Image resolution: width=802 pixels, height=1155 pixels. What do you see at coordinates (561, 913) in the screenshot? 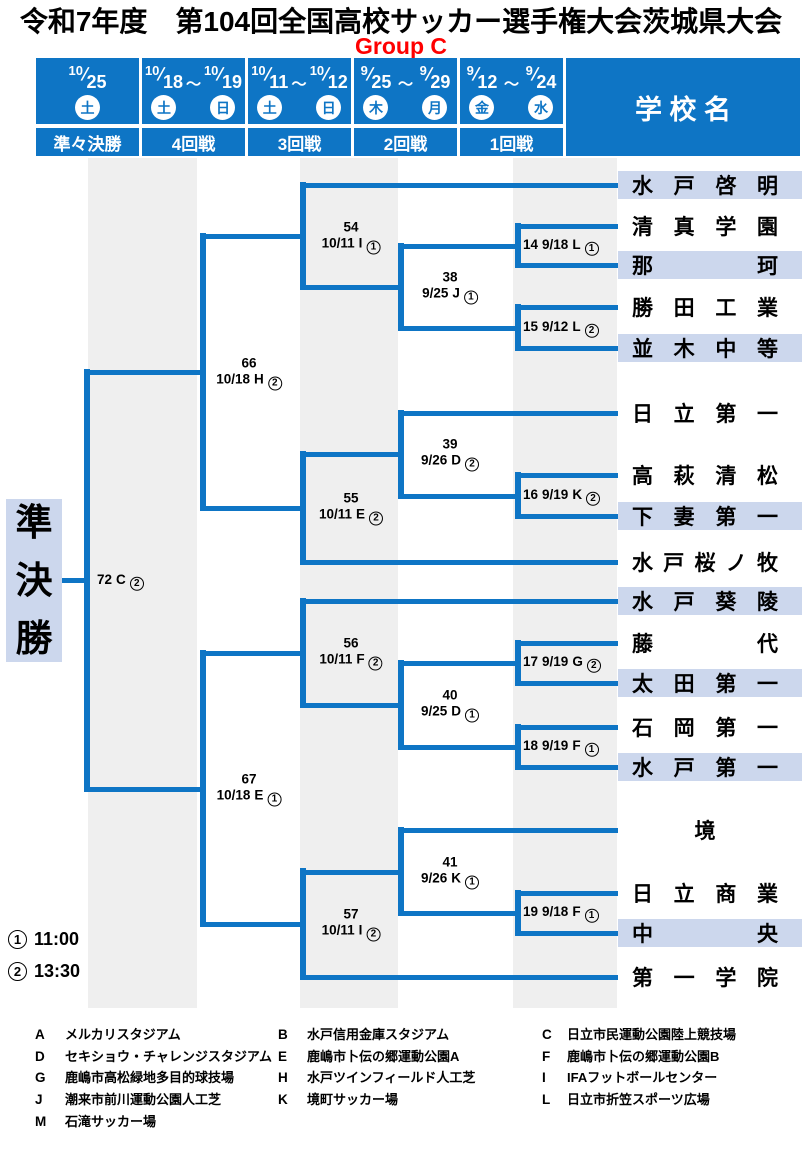
I see `match-label: 19 9/18 F 1` at bounding box center [561, 913].